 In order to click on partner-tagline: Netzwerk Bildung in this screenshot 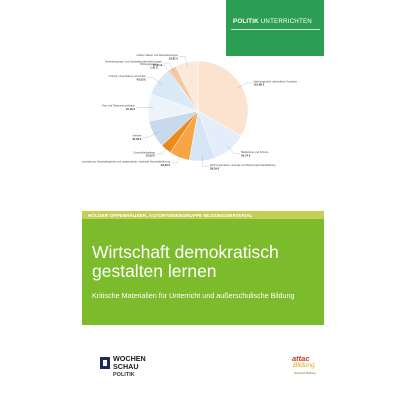, I will do `click(305, 373)`.